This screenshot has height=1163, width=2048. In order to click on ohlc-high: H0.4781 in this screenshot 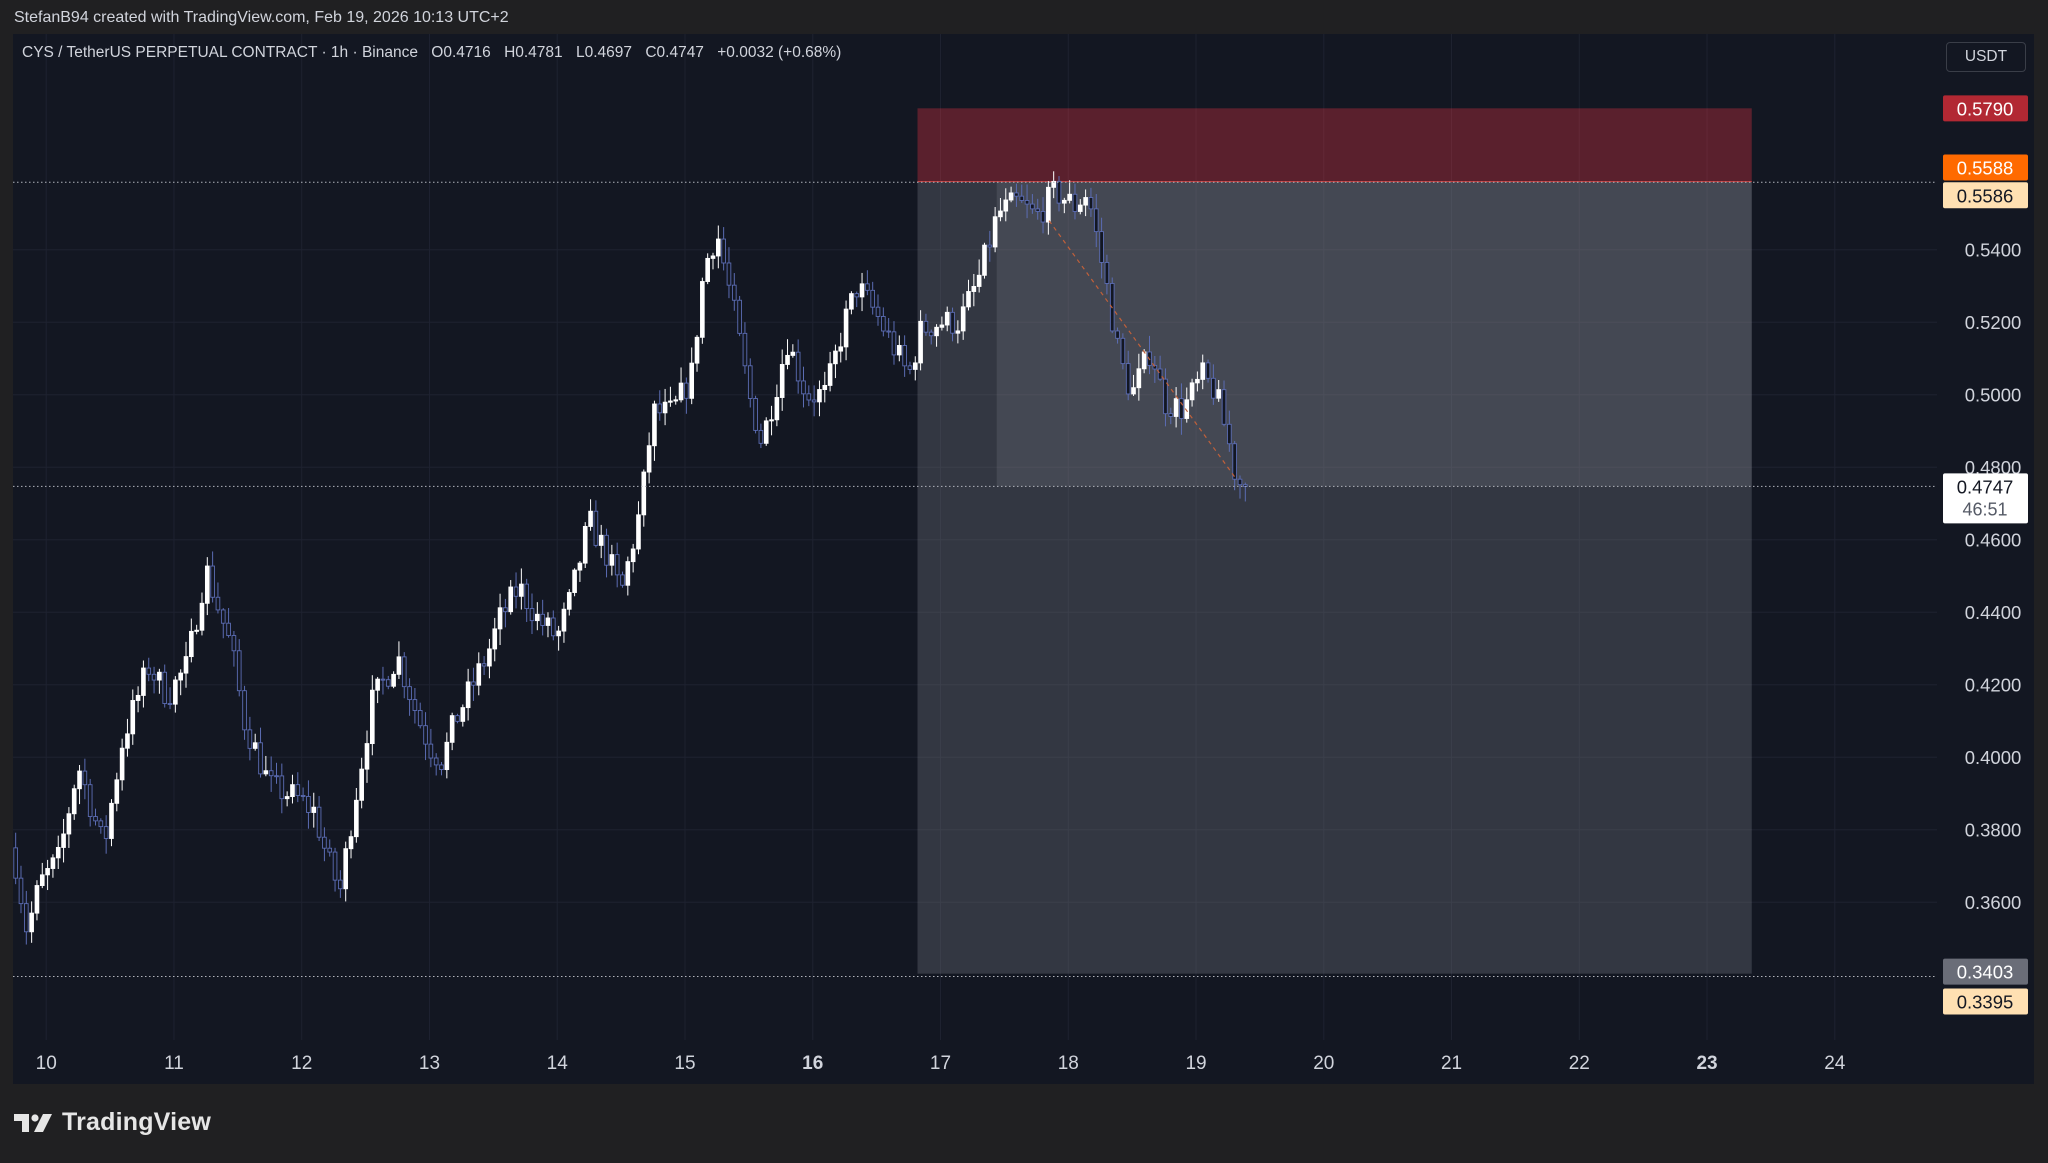, I will do `click(533, 52)`.